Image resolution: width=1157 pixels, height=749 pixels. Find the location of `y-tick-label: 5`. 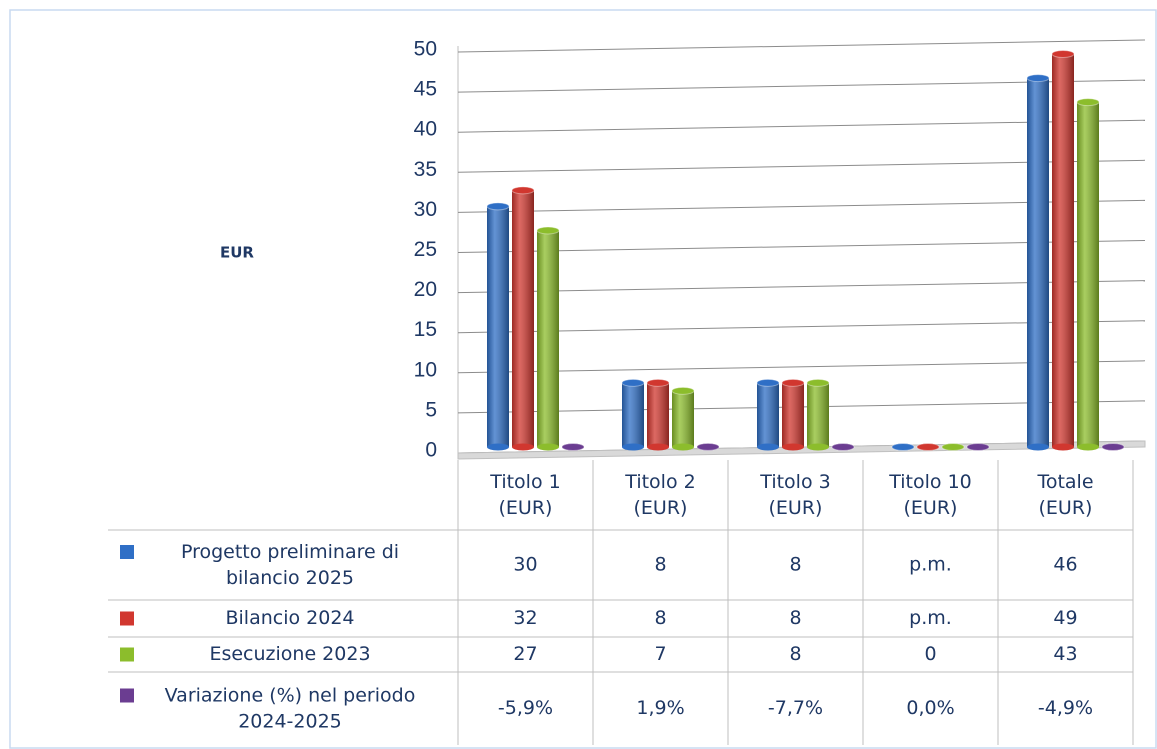

y-tick-label: 5 is located at coordinates (431, 409).